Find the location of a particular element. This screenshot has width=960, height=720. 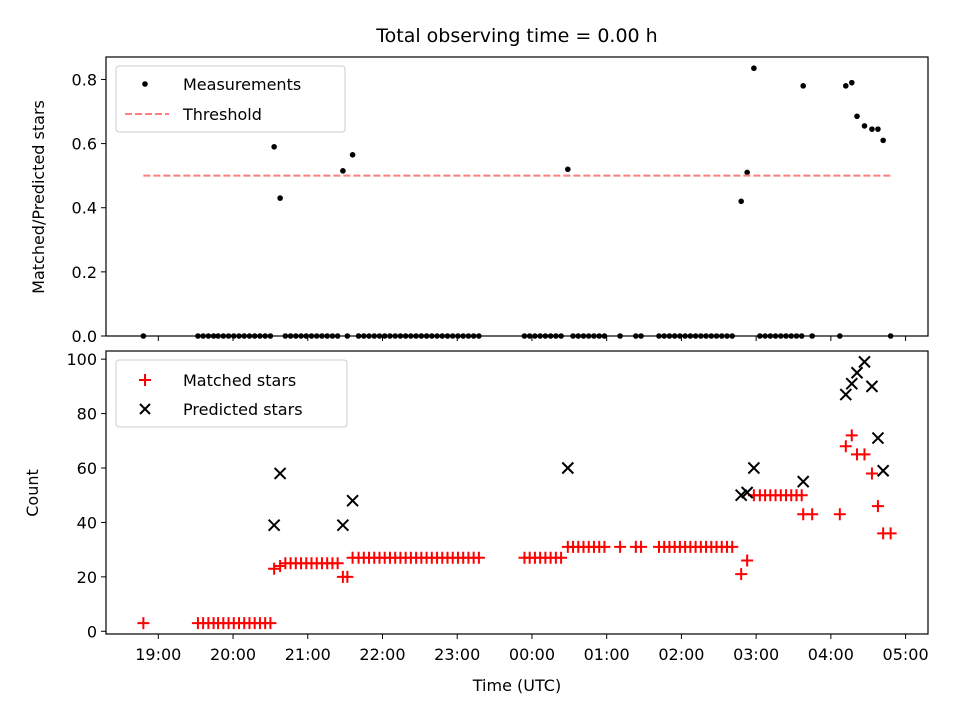

x-tick-label: 20:00 is located at coordinates (233, 654).